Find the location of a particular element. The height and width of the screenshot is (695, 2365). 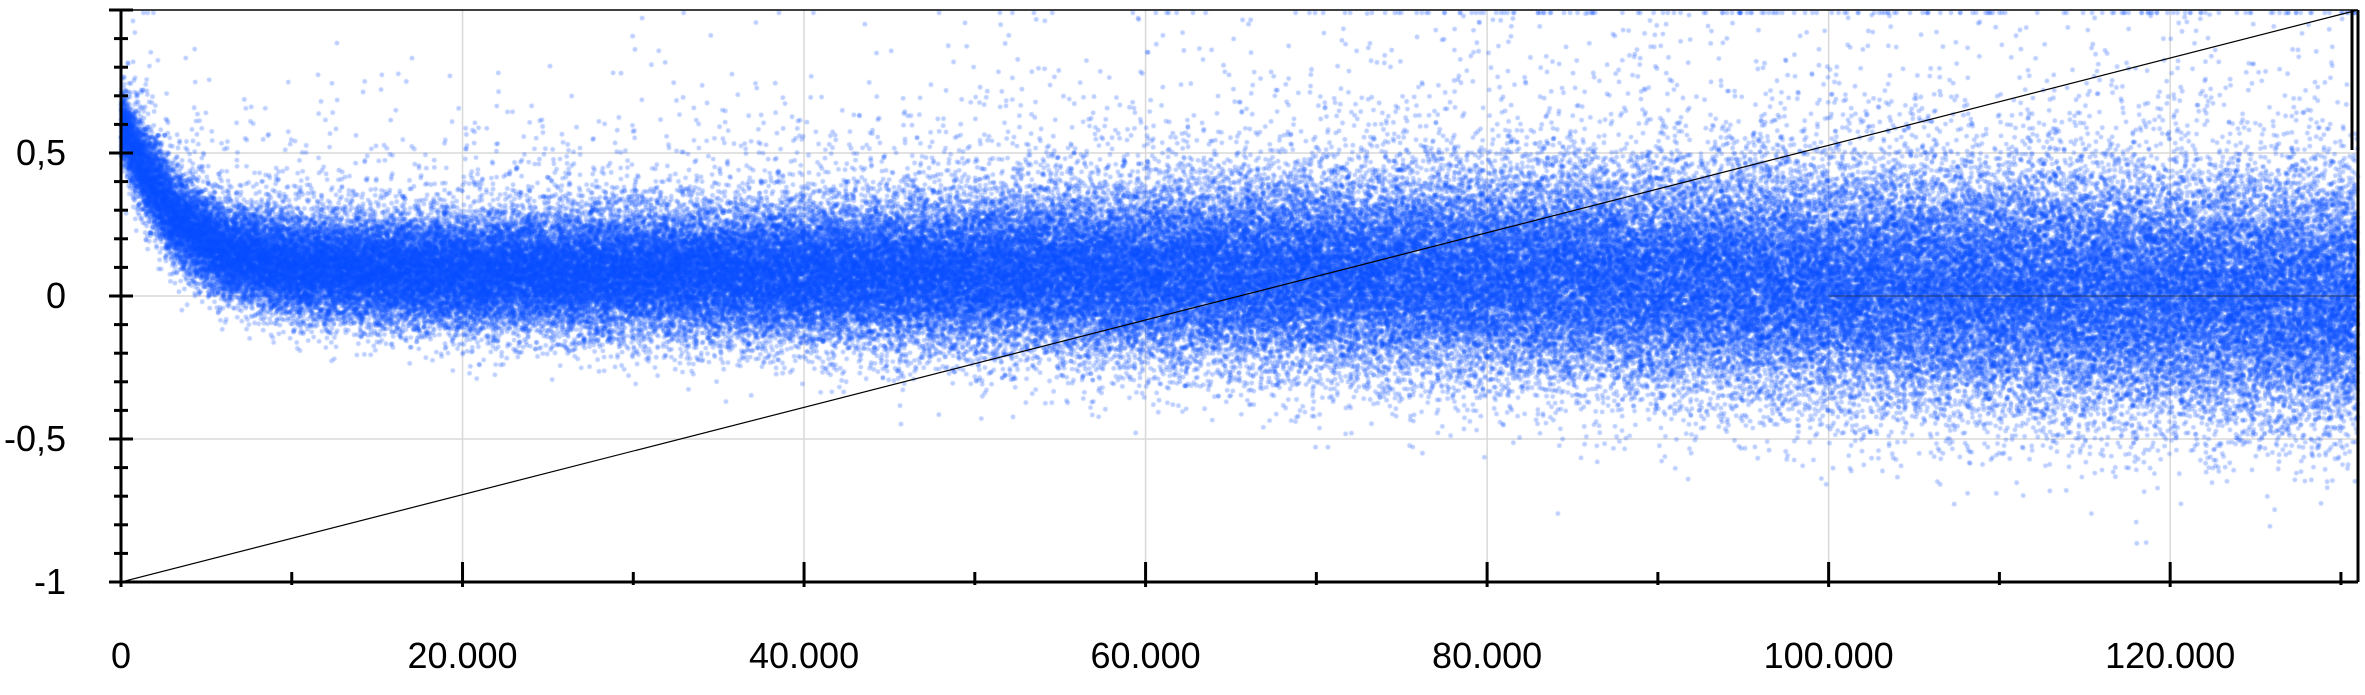

x-tick-label: 100.000 is located at coordinates (1829, 655).